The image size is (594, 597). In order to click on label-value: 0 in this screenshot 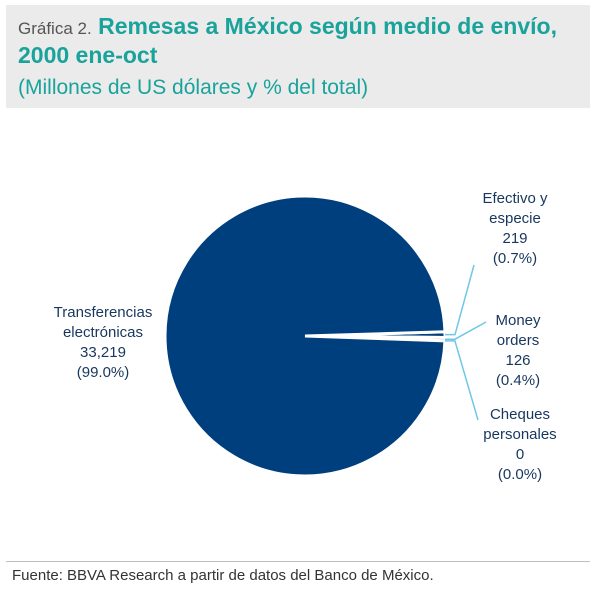, I will do `click(520, 454)`.